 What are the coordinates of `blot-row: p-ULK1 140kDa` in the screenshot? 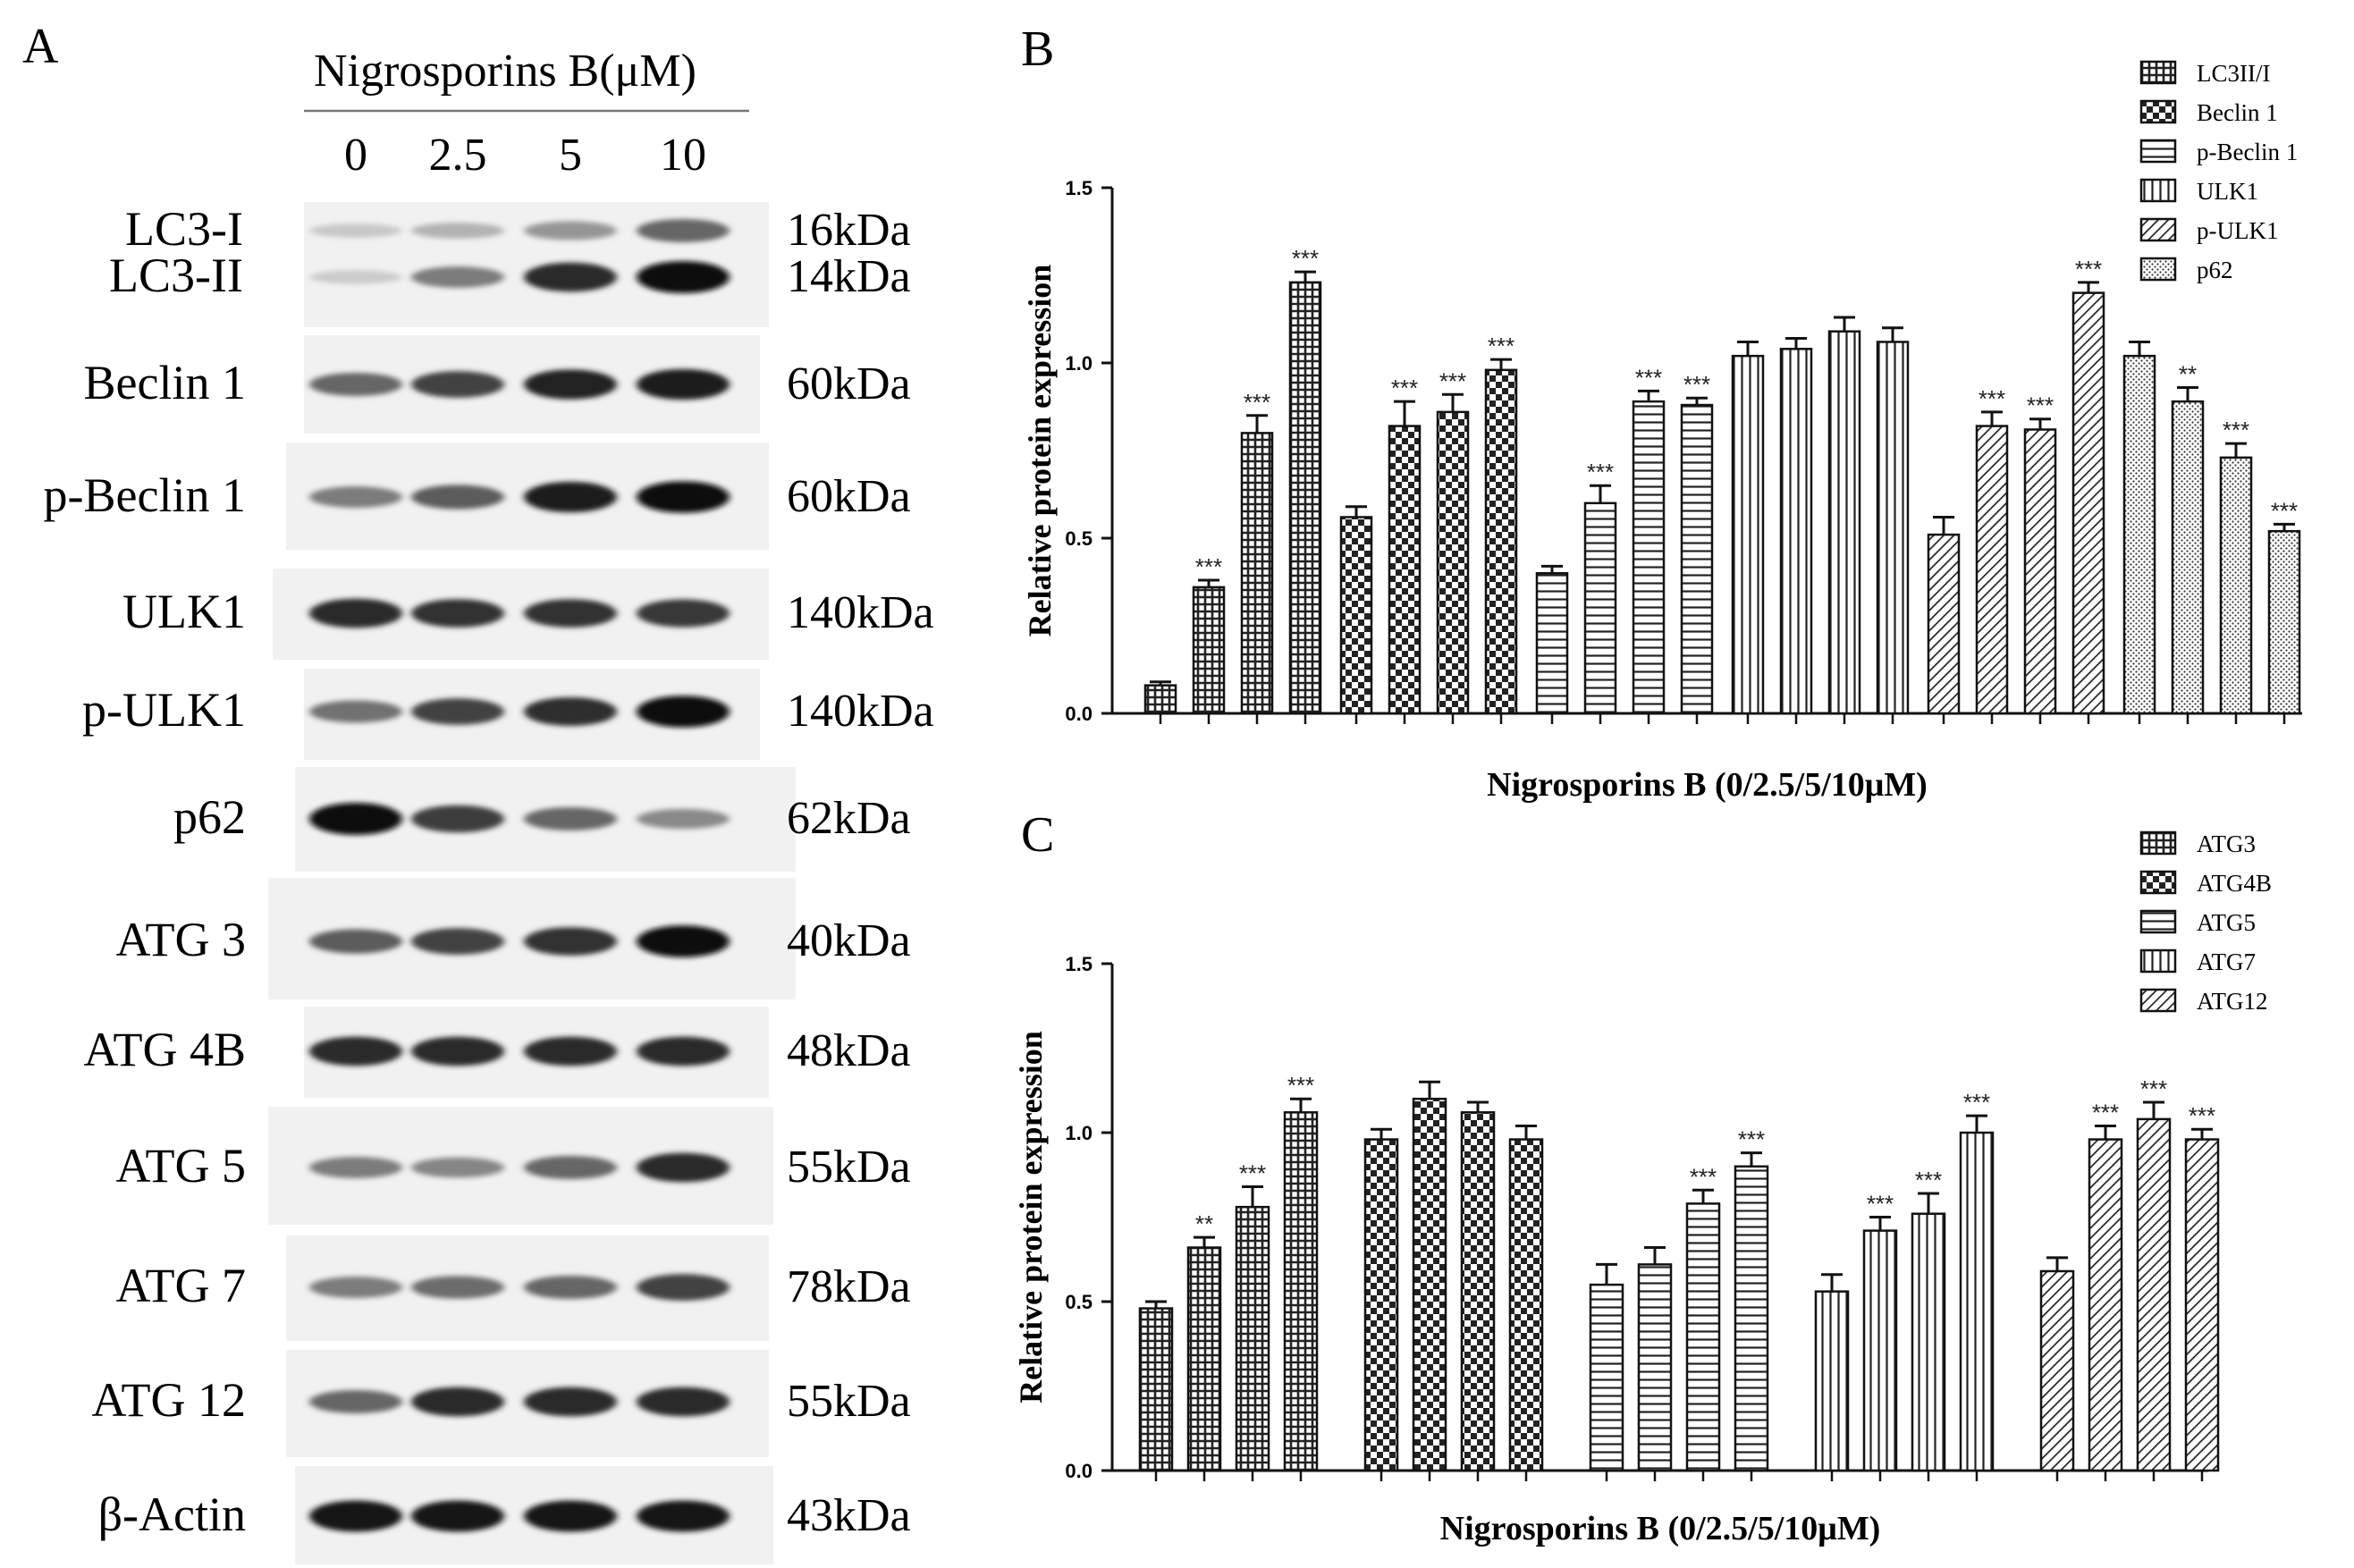 It's located at (508, 710).